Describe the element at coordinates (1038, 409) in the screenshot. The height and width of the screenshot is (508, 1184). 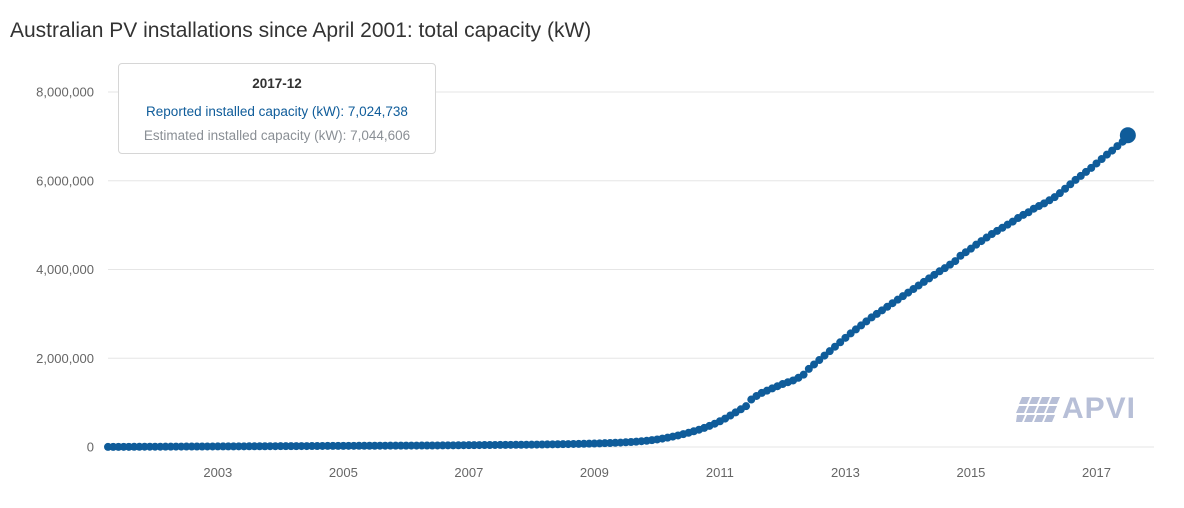
I see `solar-panel-icon` at that location.